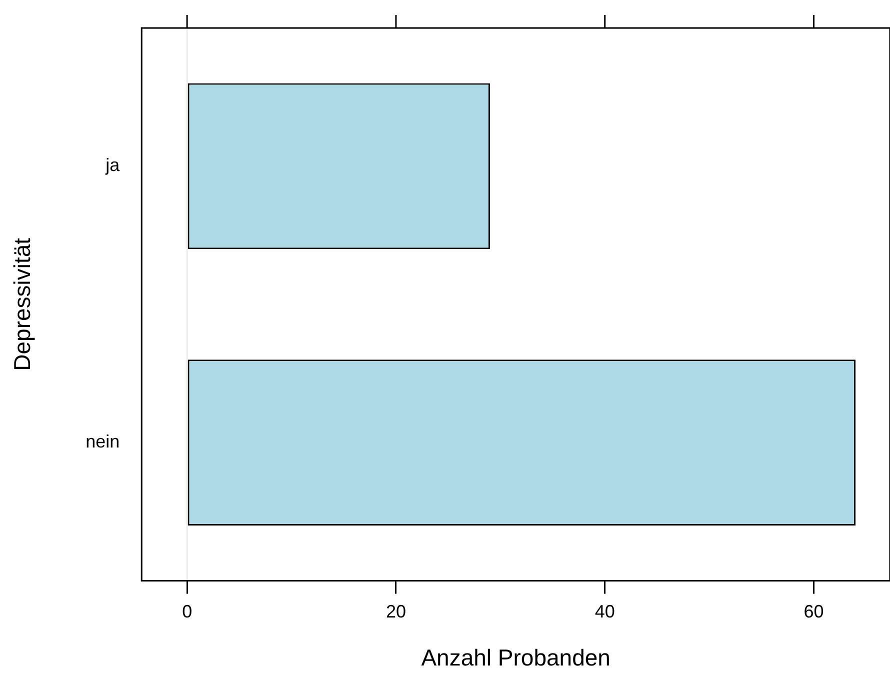  What do you see at coordinates (22, 304) in the screenshot?
I see `y-axis-title: Depressivität` at bounding box center [22, 304].